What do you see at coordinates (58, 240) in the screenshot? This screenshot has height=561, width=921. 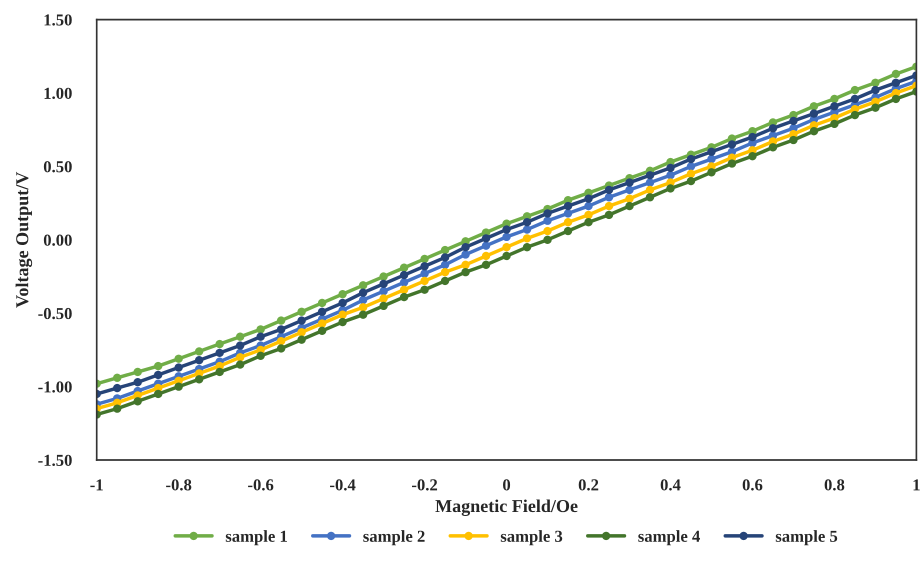 I see `y-tick-label: 0.00` at bounding box center [58, 240].